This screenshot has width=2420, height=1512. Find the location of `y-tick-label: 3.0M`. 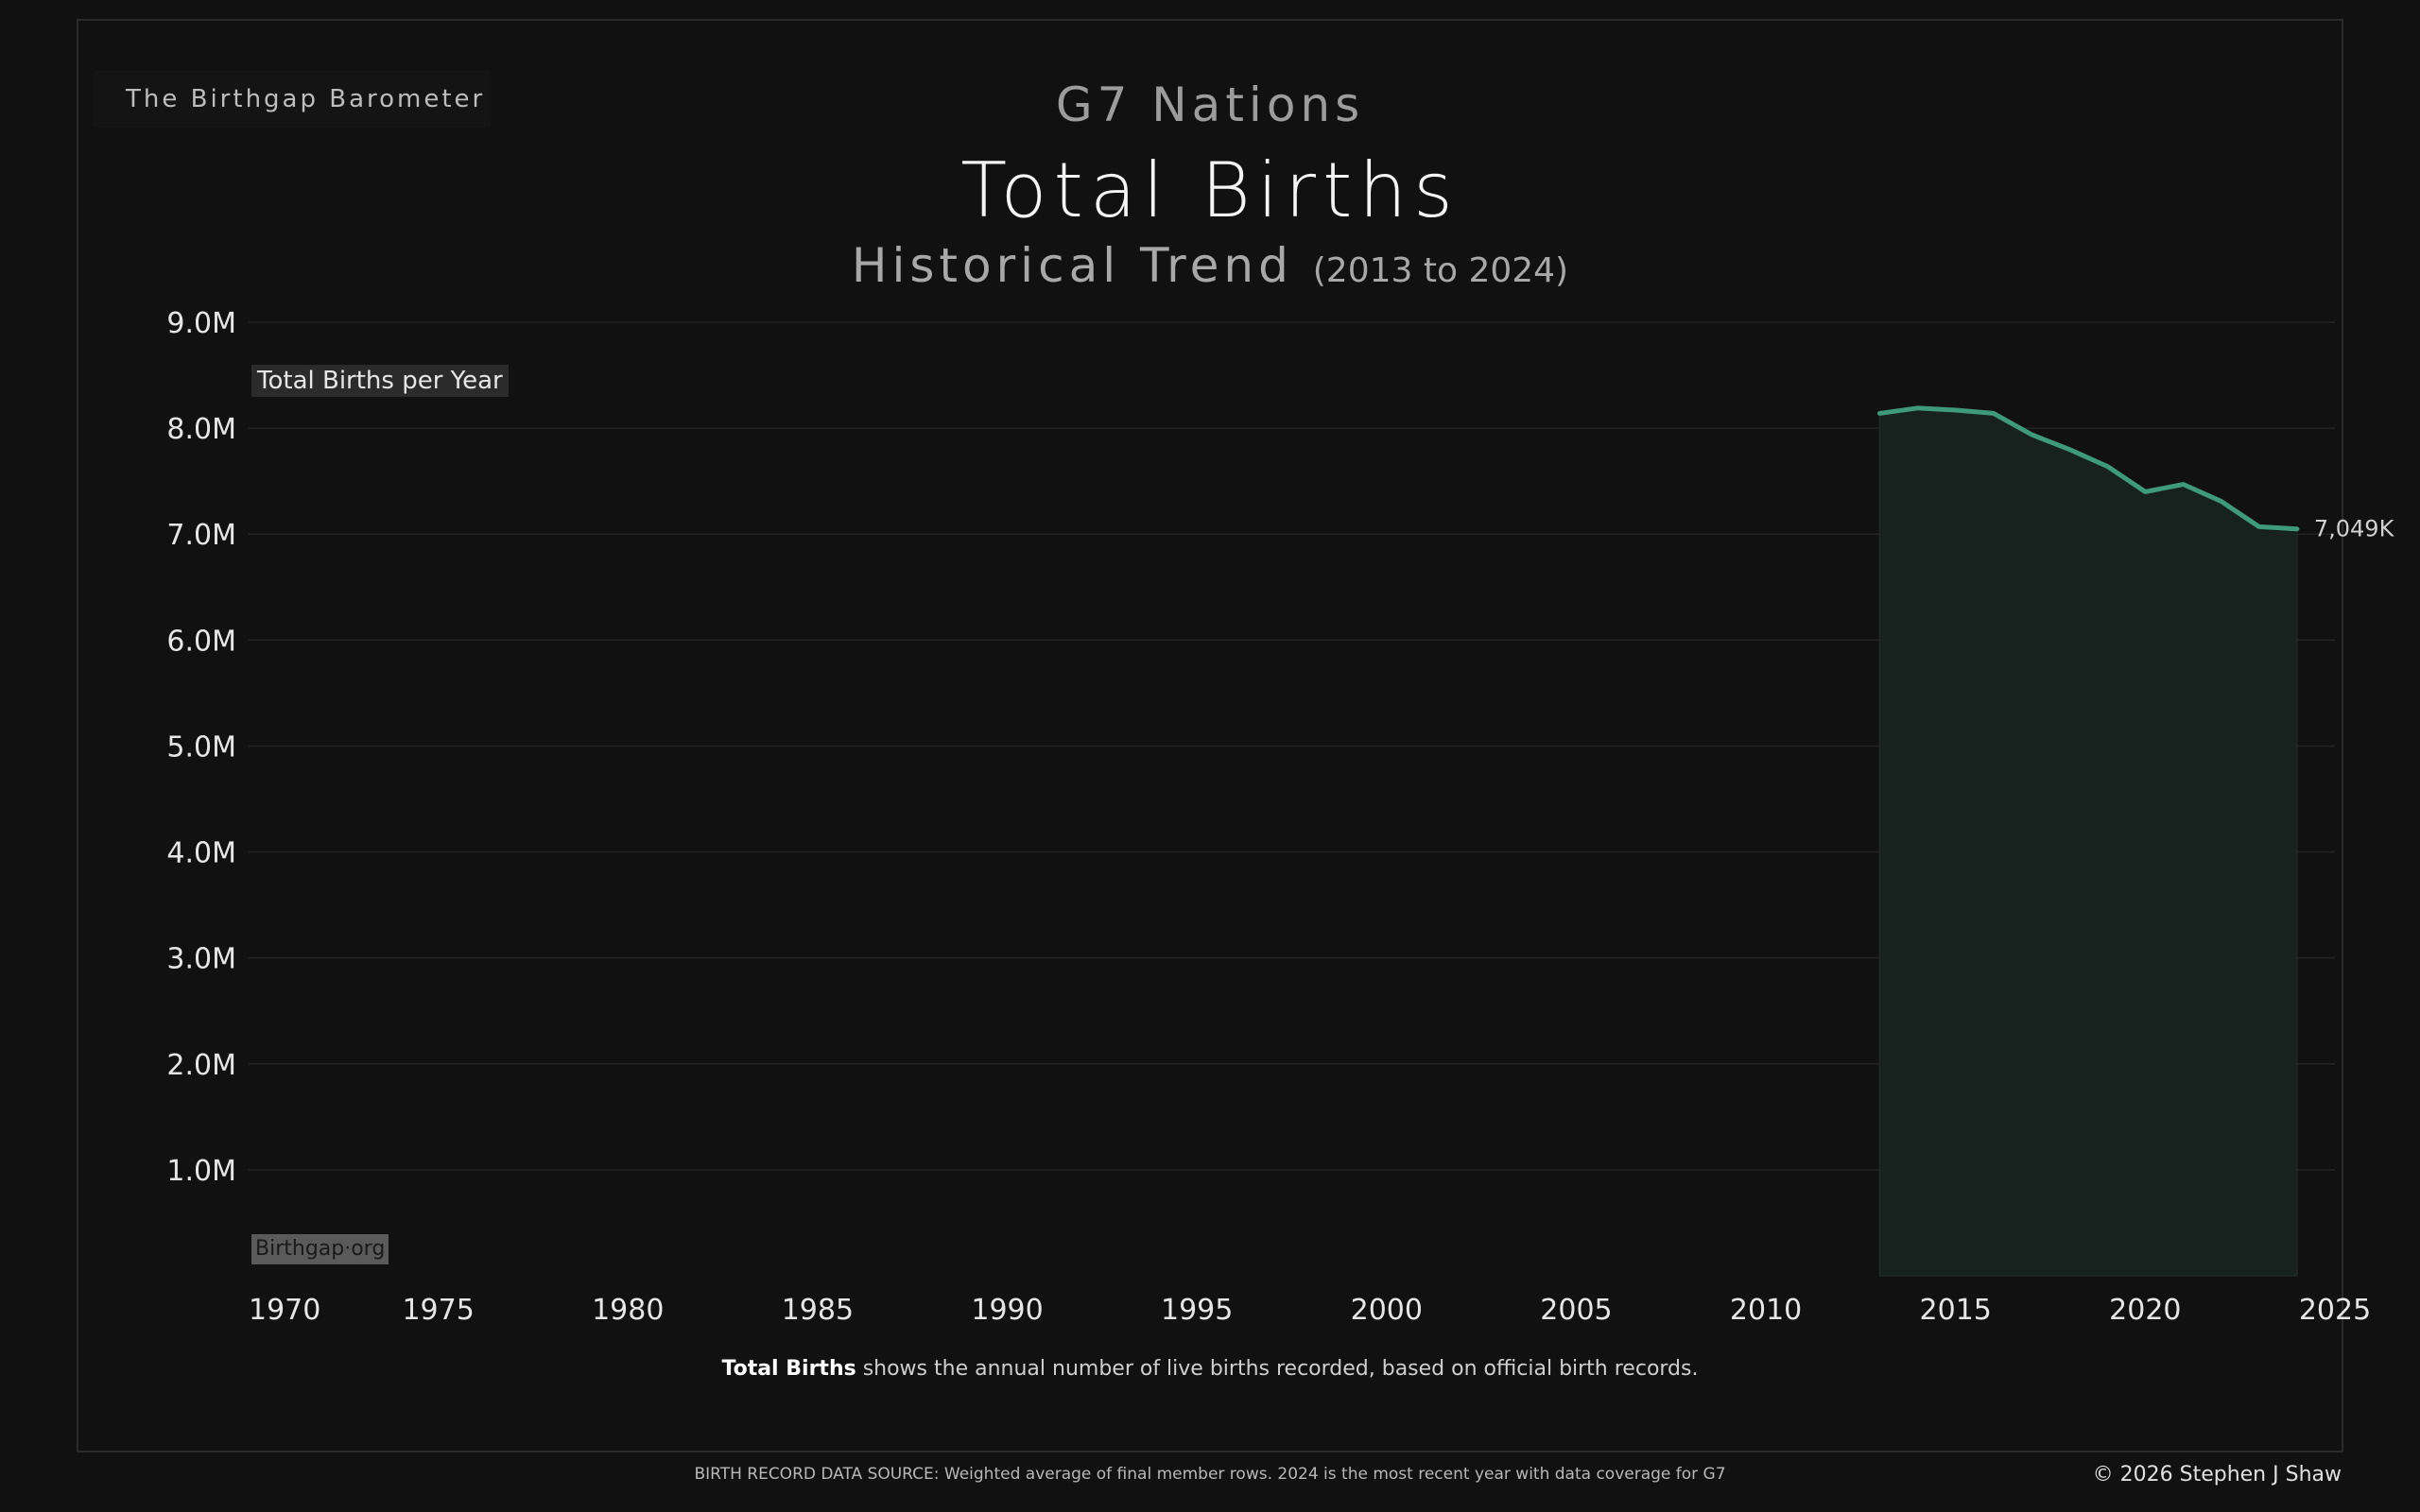

y-tick-label: 3.0M is located at coordinates (201, 959).